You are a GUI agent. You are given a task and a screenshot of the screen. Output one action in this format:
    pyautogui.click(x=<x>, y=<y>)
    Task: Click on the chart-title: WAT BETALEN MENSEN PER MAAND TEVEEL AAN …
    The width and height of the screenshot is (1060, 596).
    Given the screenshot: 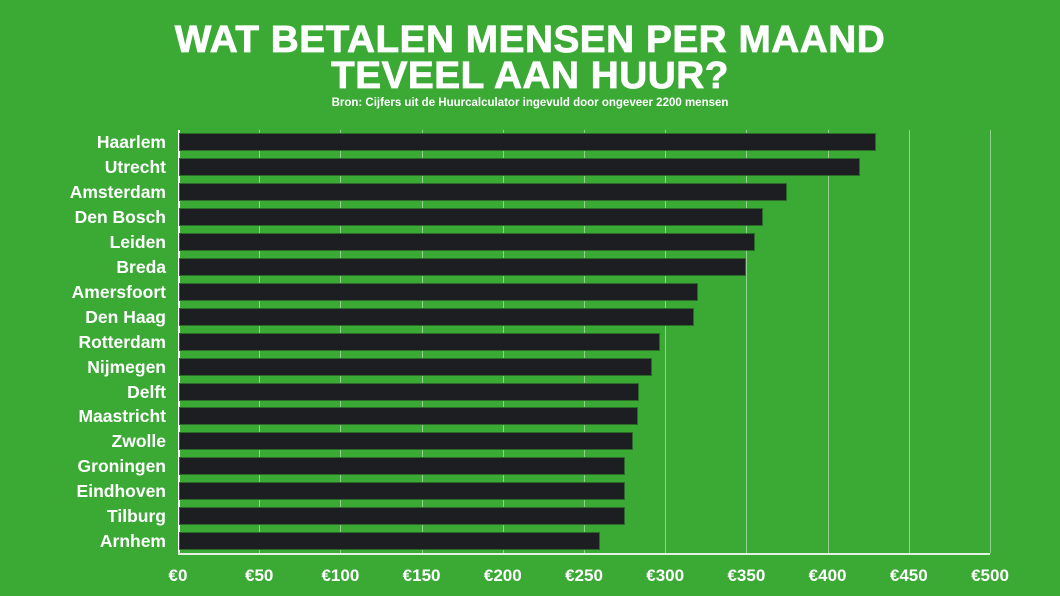 What is the action you would take?
    pyautogui.click(x=530, y=58)
    